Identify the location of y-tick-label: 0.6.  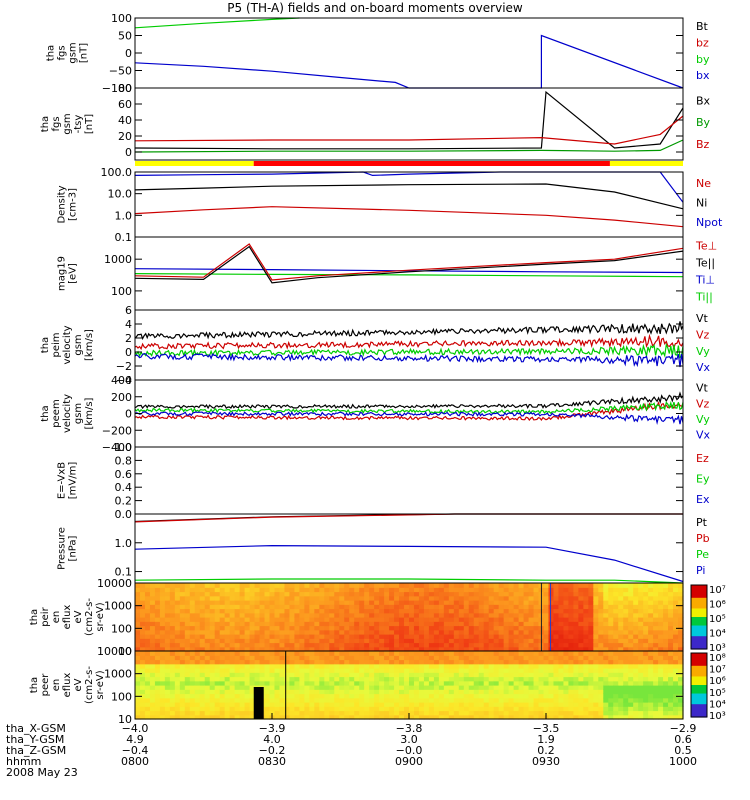
(124, 474).